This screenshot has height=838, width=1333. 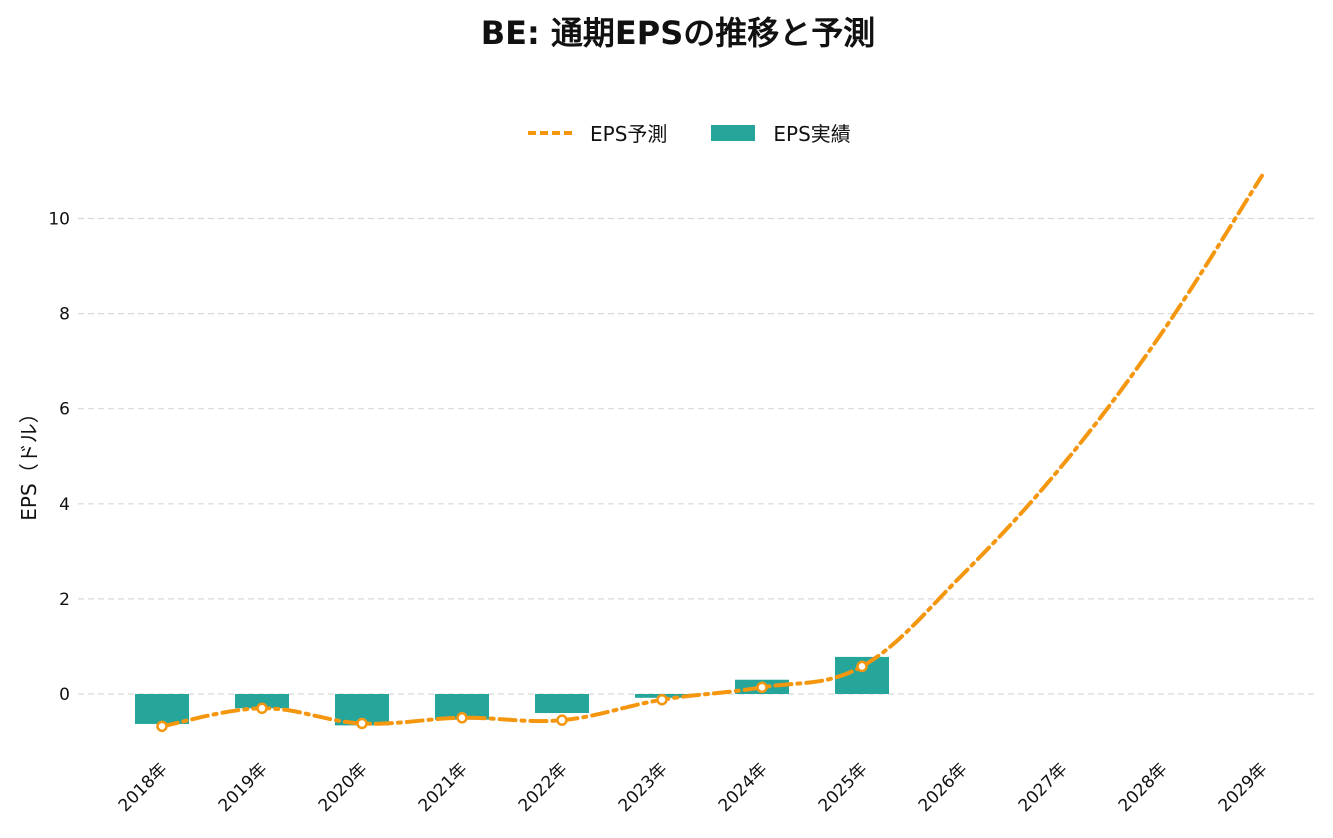 I want to click on legend-label-actual: EPS実績, so click(x=812, y=134).